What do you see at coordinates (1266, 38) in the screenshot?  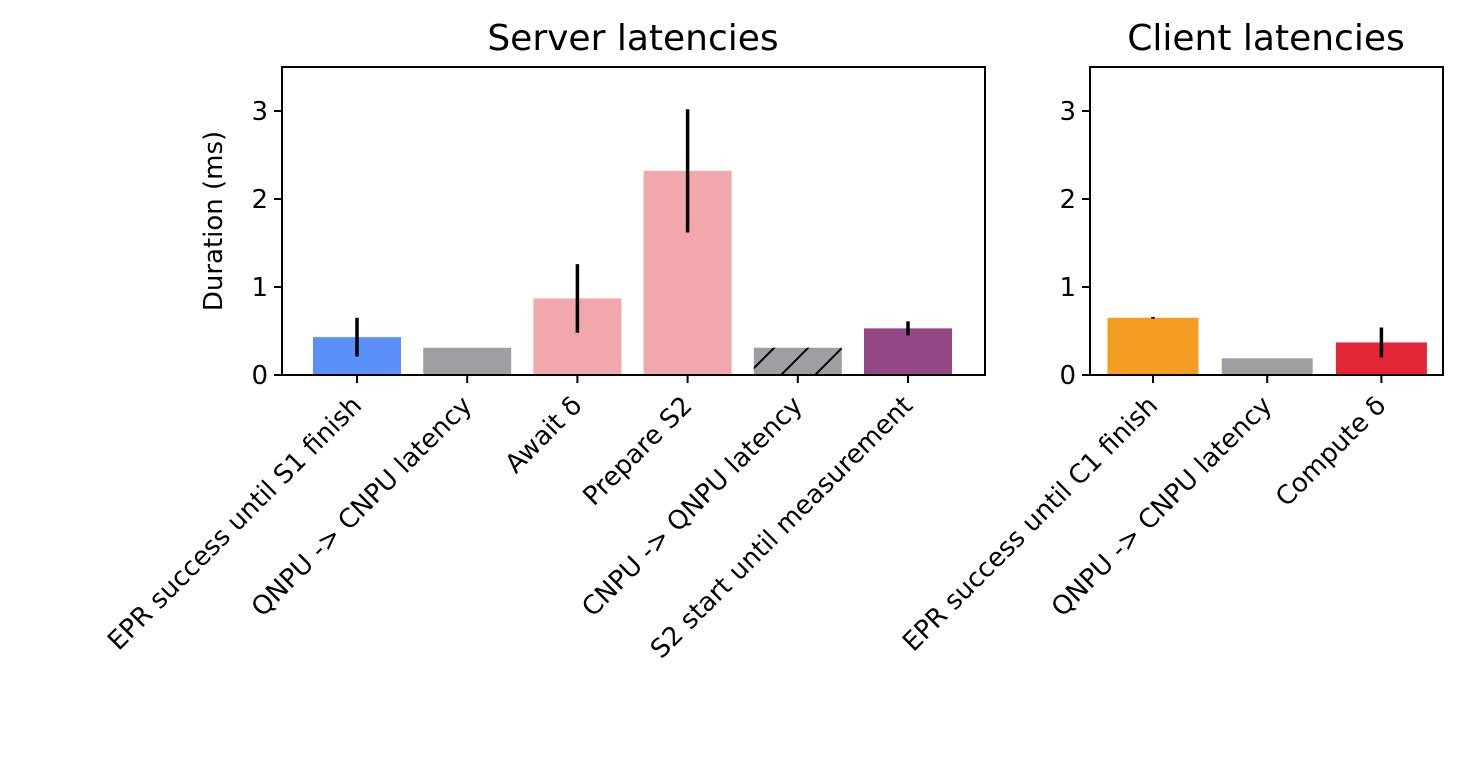 I see `client-title: Client latencies` at bounding box center [1266, 38].